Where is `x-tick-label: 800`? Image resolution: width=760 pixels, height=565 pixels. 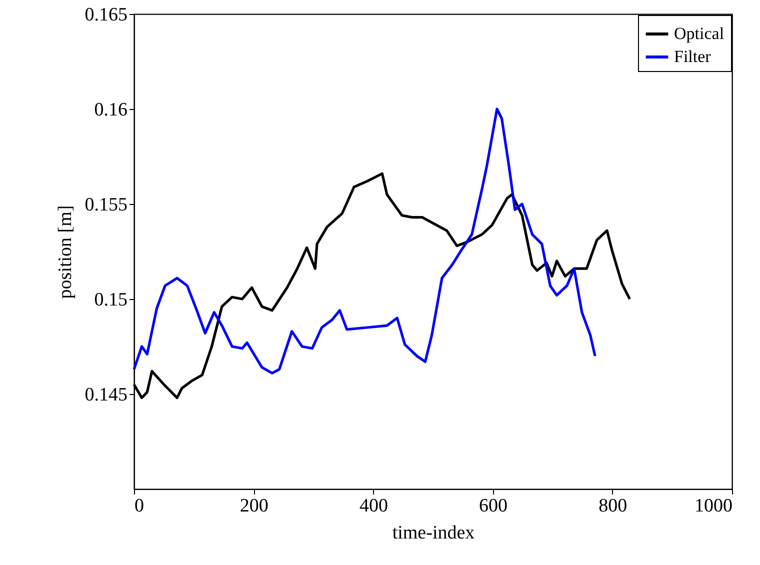 x-tick-label: 800 is located at coordinates (613, 506).